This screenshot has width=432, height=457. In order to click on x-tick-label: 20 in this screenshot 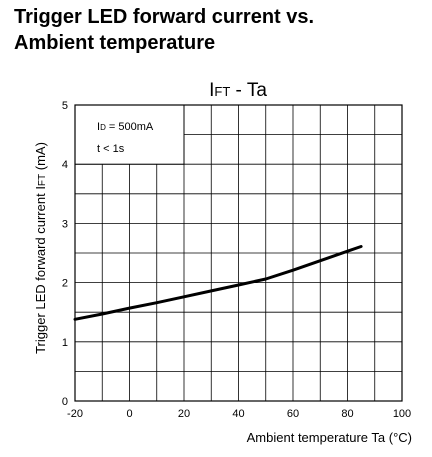, I will do `click(184, 414)`.